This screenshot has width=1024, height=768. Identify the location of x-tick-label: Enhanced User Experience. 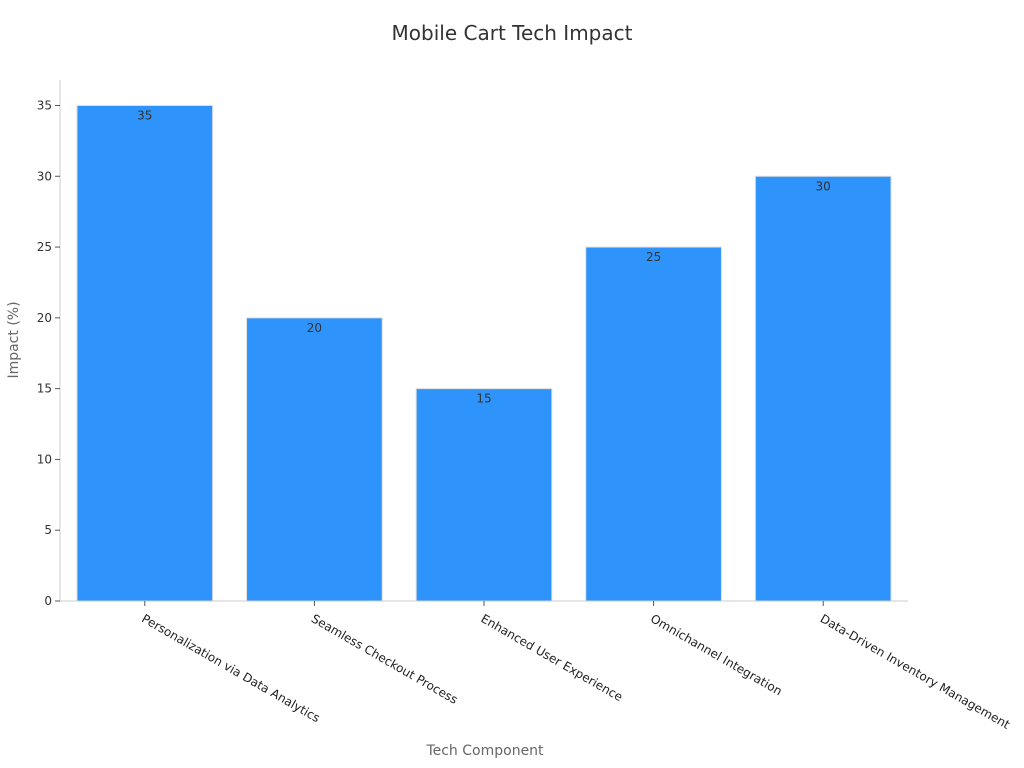
(552, 657).